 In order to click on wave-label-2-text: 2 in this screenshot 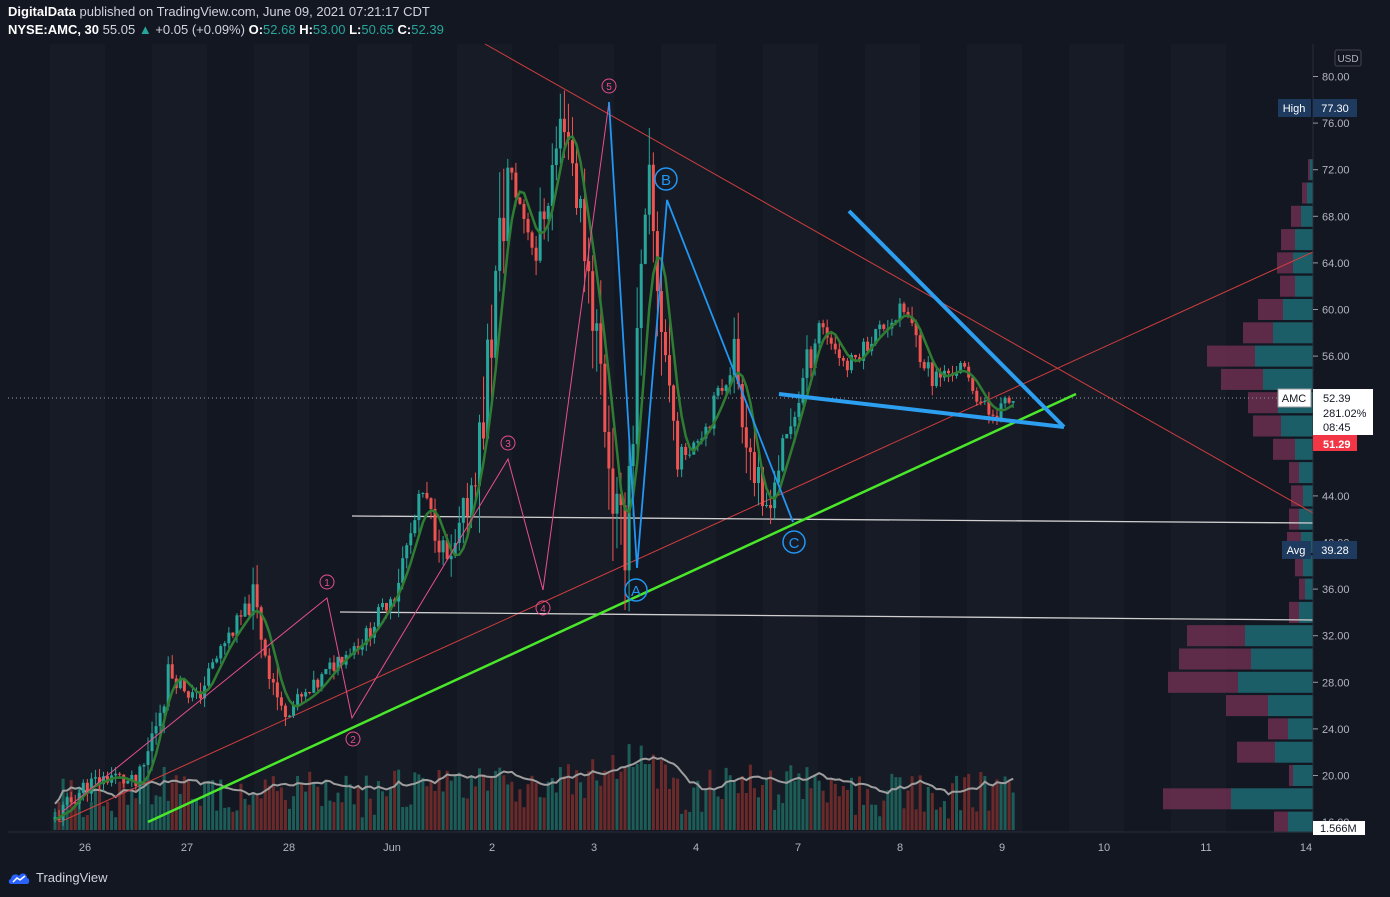, I will do `click(353, 740)`.